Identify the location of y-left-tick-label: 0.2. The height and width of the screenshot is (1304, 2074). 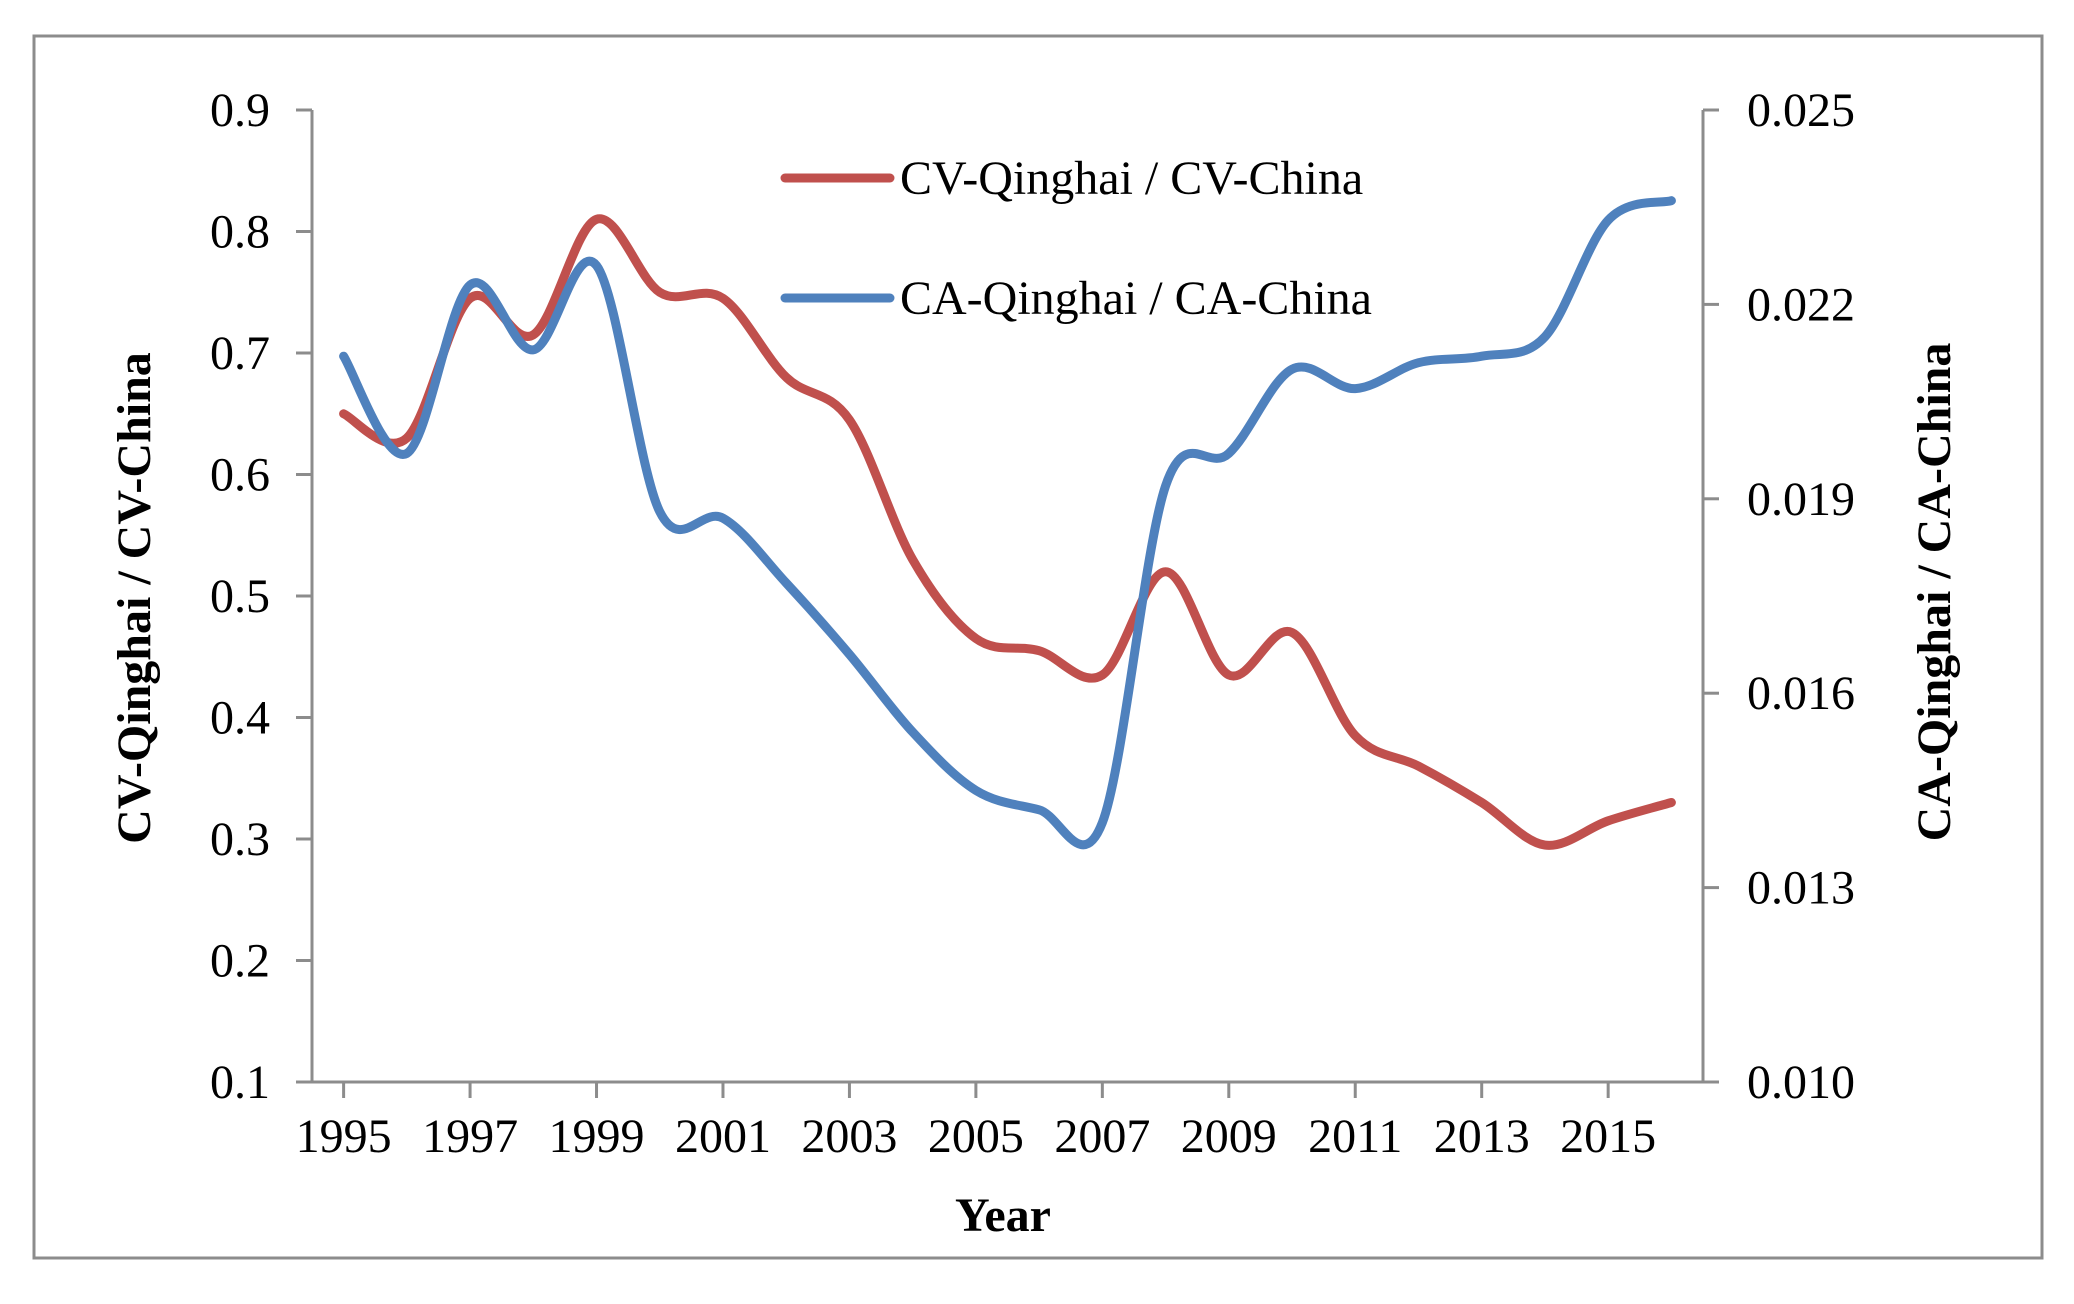
(240, 961).